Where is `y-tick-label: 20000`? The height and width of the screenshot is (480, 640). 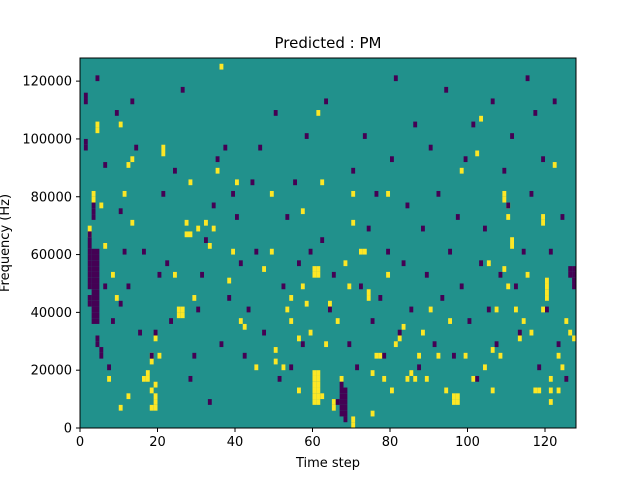 y-tick-label: 20000 is located at coordinates (51, 371).